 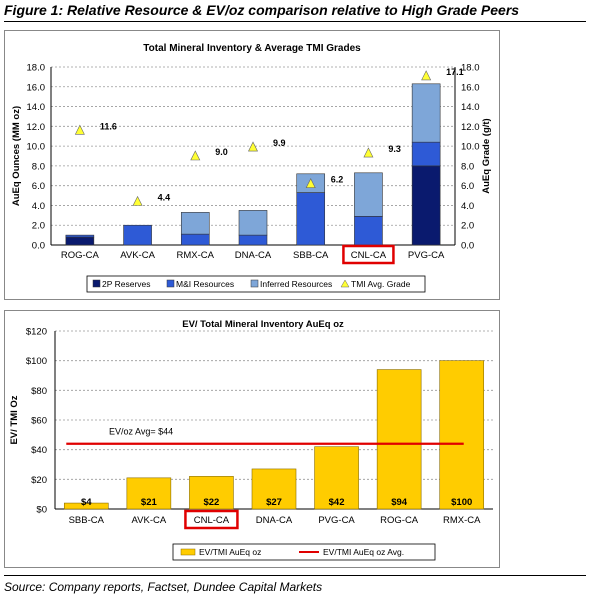 I want to click on chart2-ytick: $100, so click(x=36, y=361).